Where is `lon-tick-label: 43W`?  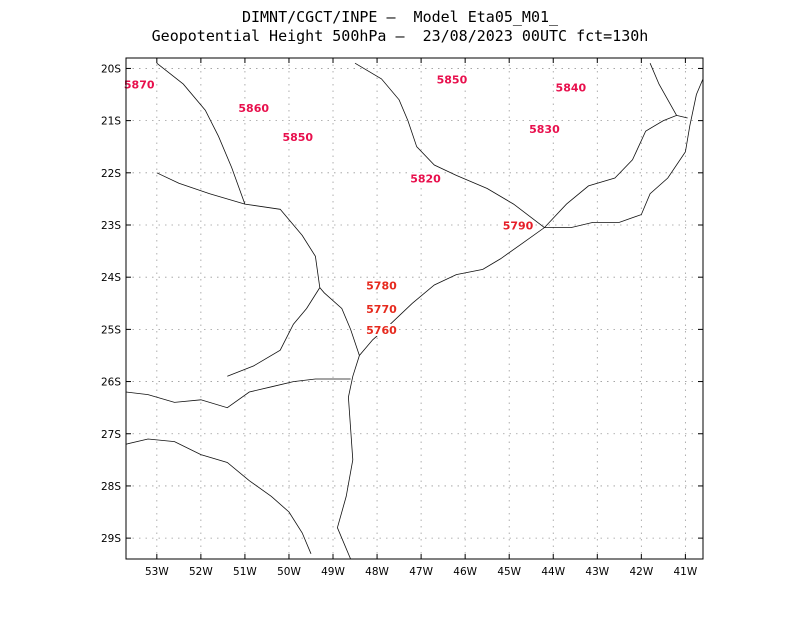 lon-tick-label: 43W is located at coordinates (597, 572).